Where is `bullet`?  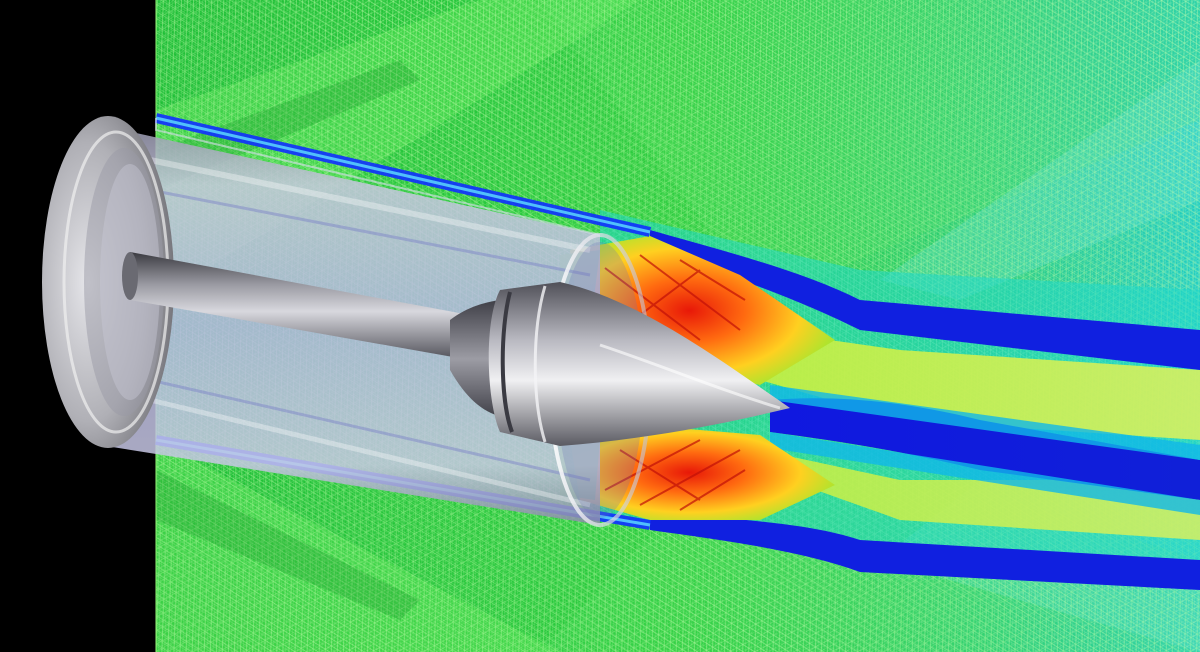 bullet is located at coordinates (620, 364).